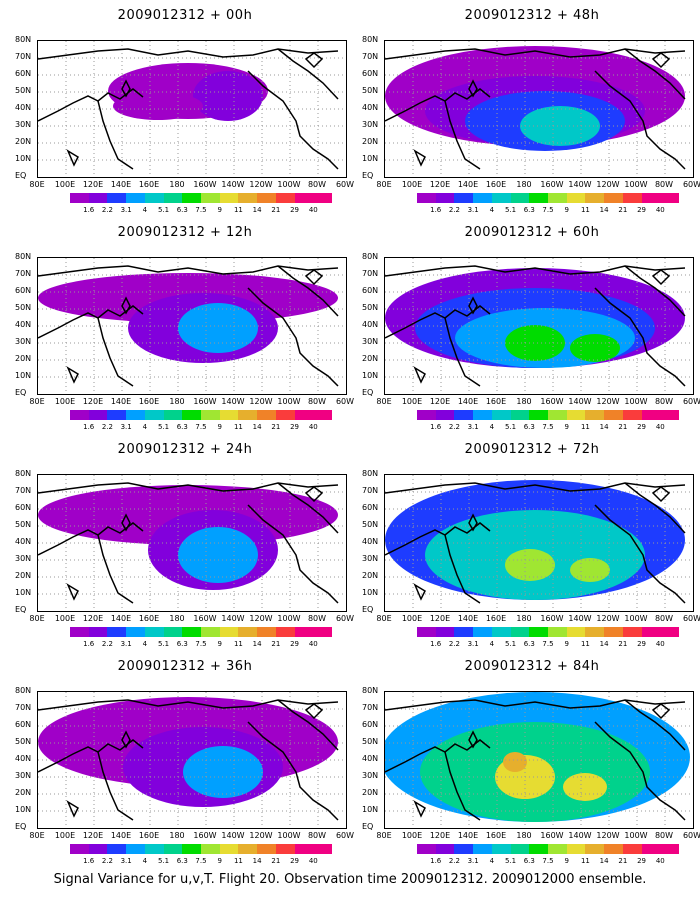  I want to click on y-tick-label: EQ, so click(368, 175).